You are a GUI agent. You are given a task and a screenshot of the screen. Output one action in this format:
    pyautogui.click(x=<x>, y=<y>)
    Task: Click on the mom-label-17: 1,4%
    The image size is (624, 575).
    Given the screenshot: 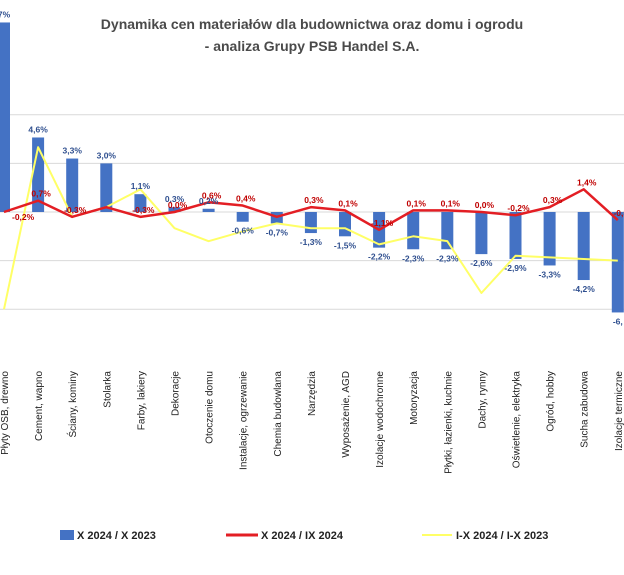 What is the action you would take?
    pyautogui.click(x=587, y=182)
    